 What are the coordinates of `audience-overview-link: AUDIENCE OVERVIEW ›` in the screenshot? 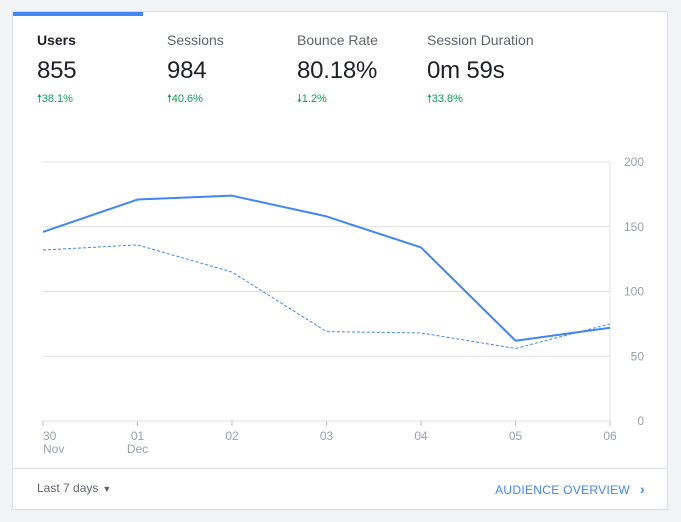 It's located at (570, 489).